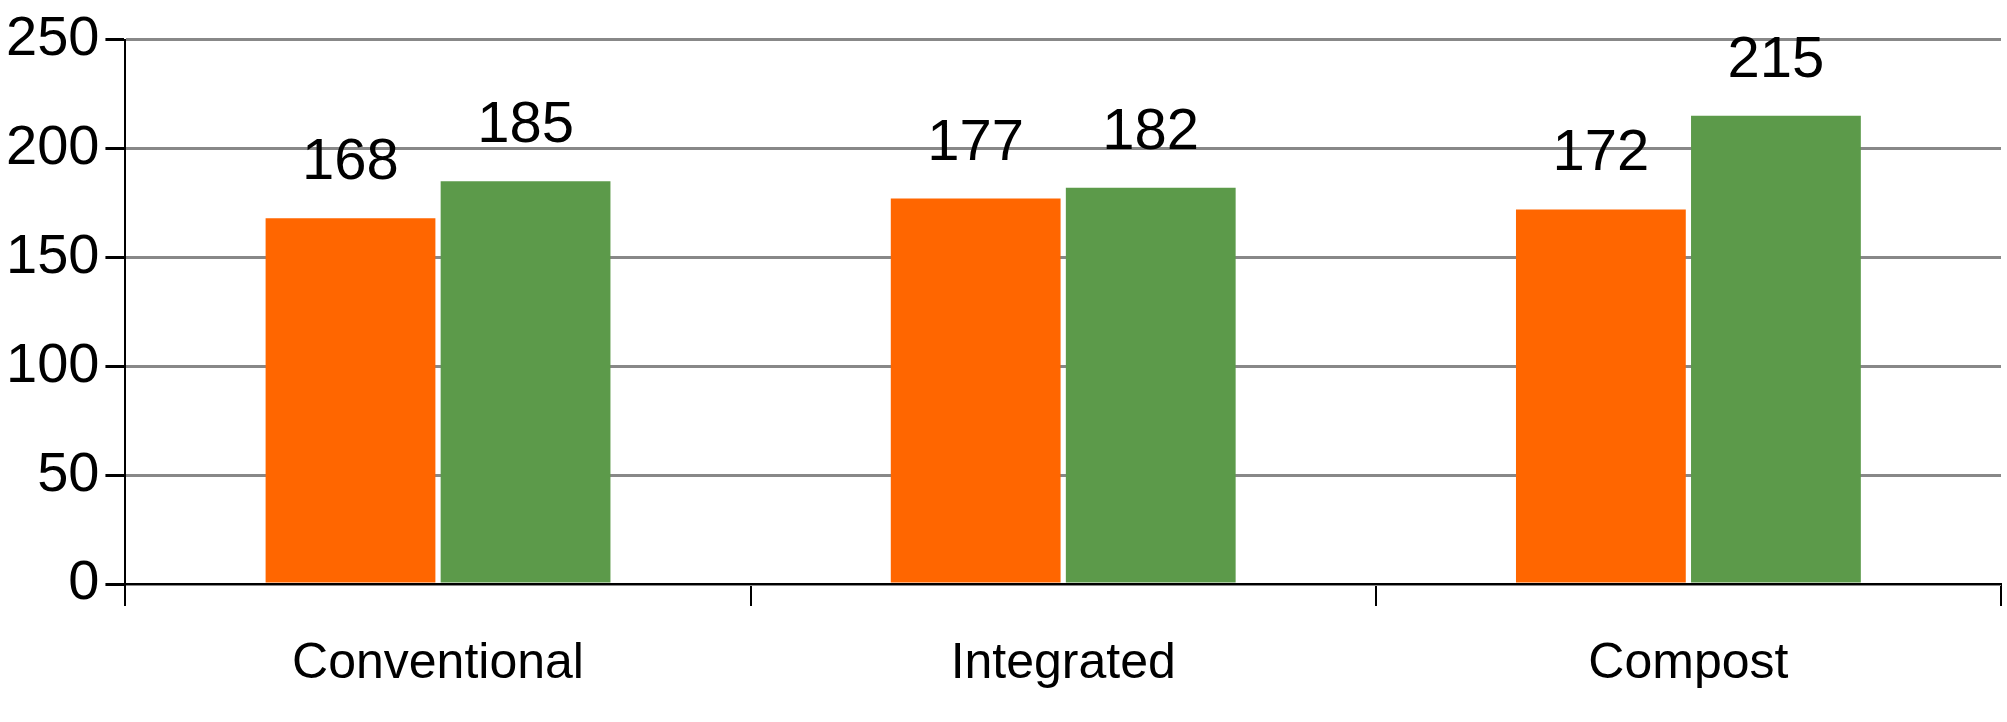 This screenshot has height=722, width=2007. What do you see at coordinates (68, 471) in the screenshot?
I see `y-tick-label: 50` at bounding box center [68, 471].